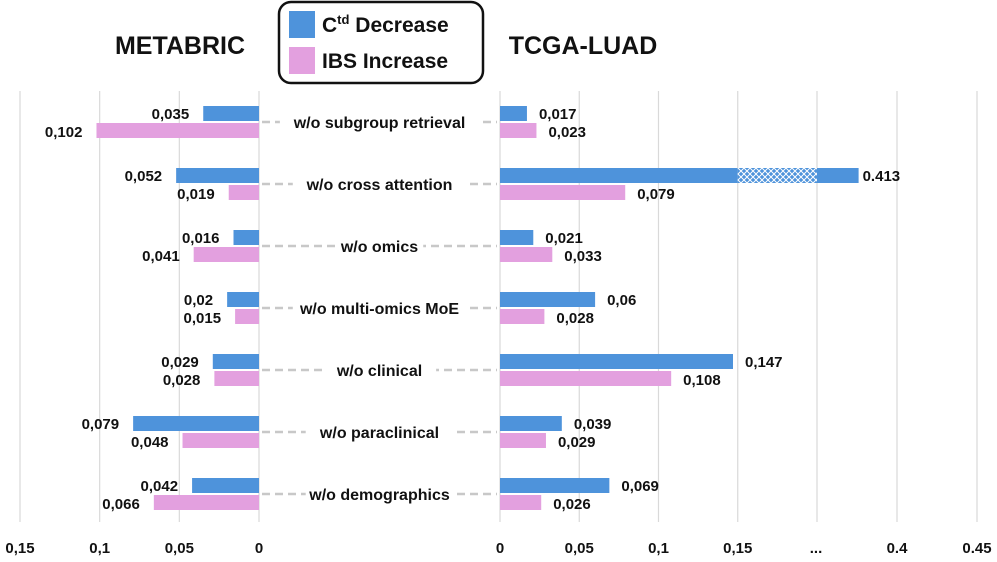 The width and height of the screenshot is (997, 562). I want to click on tcga-ctd-value: 0.413, so click(882, 176).